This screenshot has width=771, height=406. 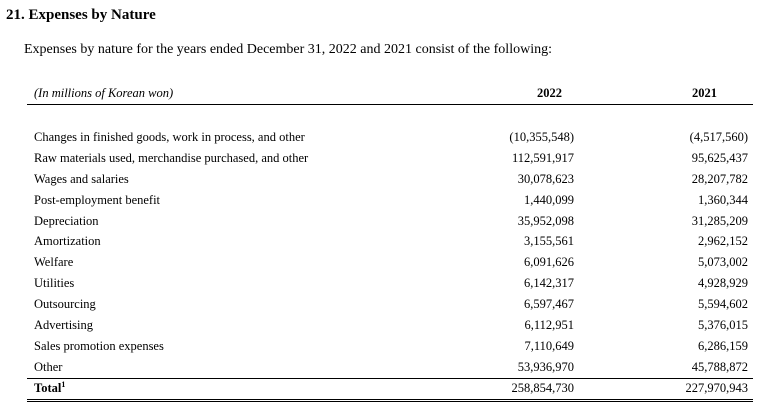 I want to click on table-spacer-row, so click(x=390, y=116).